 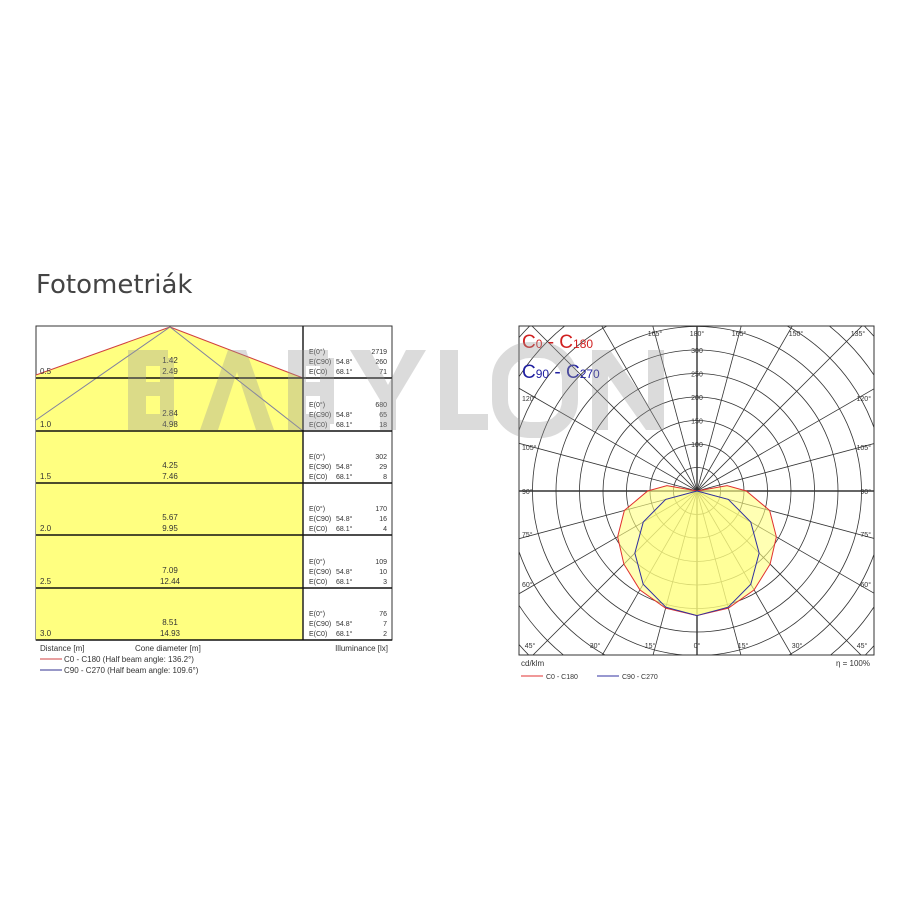 I want to click on angle-label-left: 120°, so click(x=529, y=399).